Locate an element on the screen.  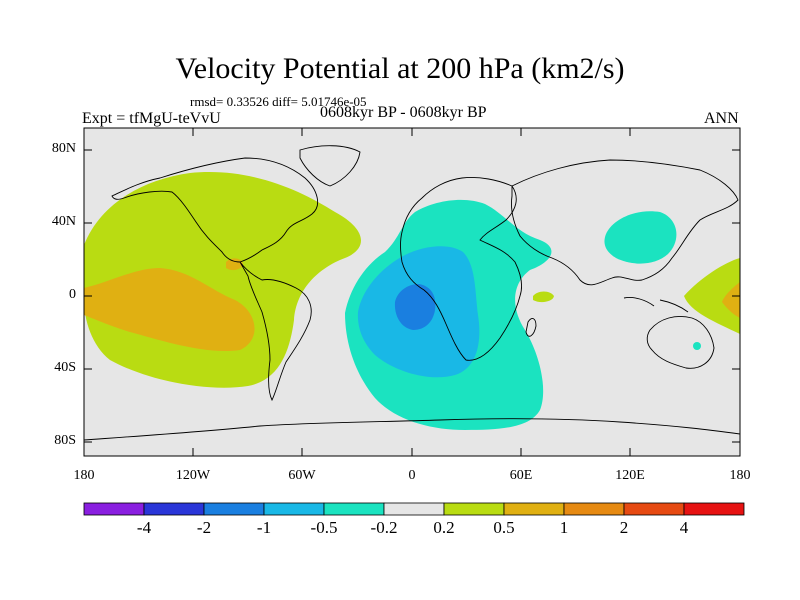
rmsd-text: rmsd= 0.33526 diff= 5.01746e-05 is located at coordinates (278, 101).